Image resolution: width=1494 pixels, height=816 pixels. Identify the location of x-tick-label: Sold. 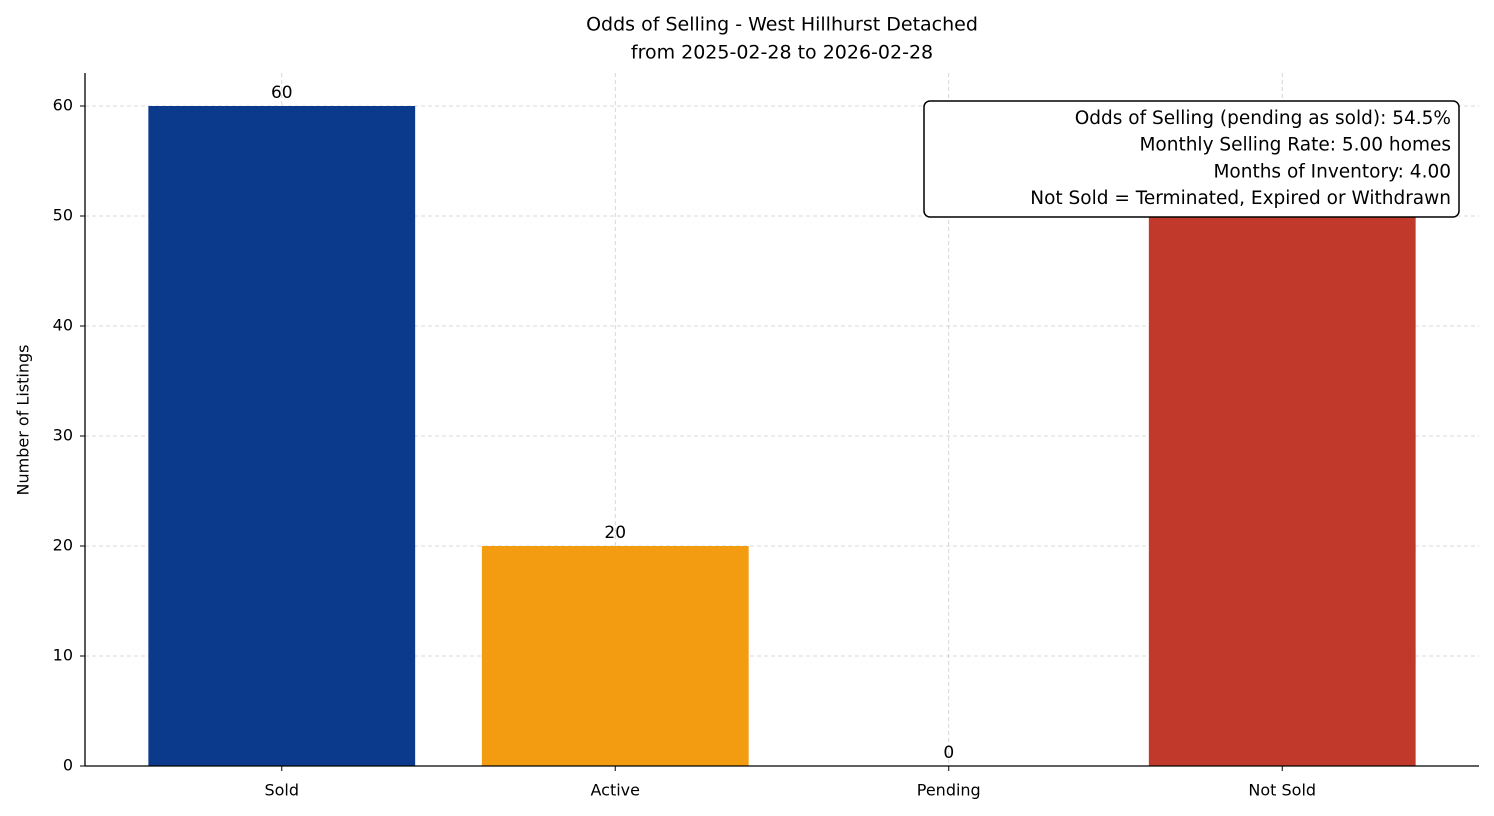
(281, 790).